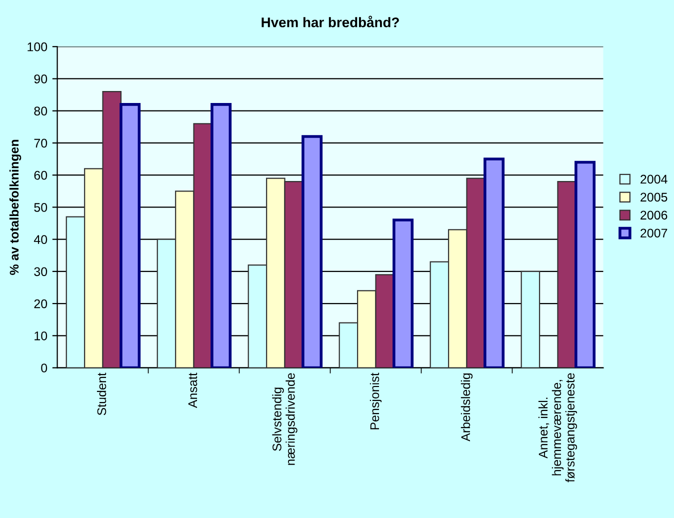 Image resolution: width=674 pixels, height=518 pixels. Describe the element at coordinates (330, 22) in the screenshot. I see `chart-title: Hvem har bredbånd?` at that location.